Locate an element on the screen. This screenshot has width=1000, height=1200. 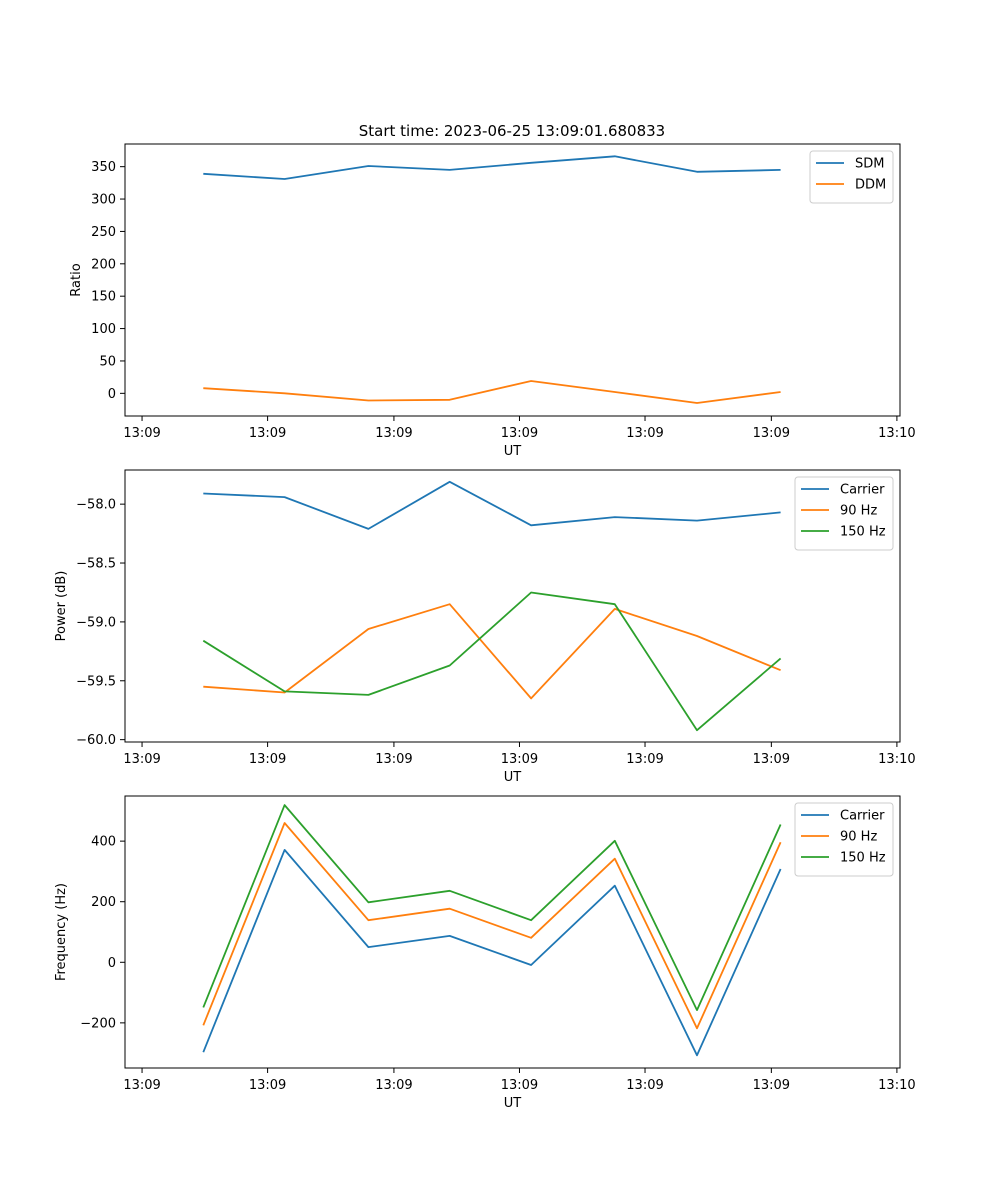
legend-box is located at coordinates (851, 177).